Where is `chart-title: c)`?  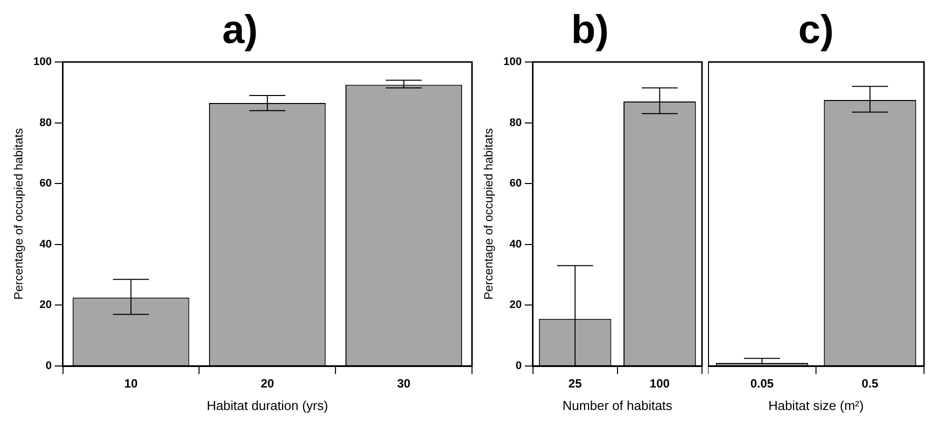 chart-title: c) is located at coordinates (816, 30).